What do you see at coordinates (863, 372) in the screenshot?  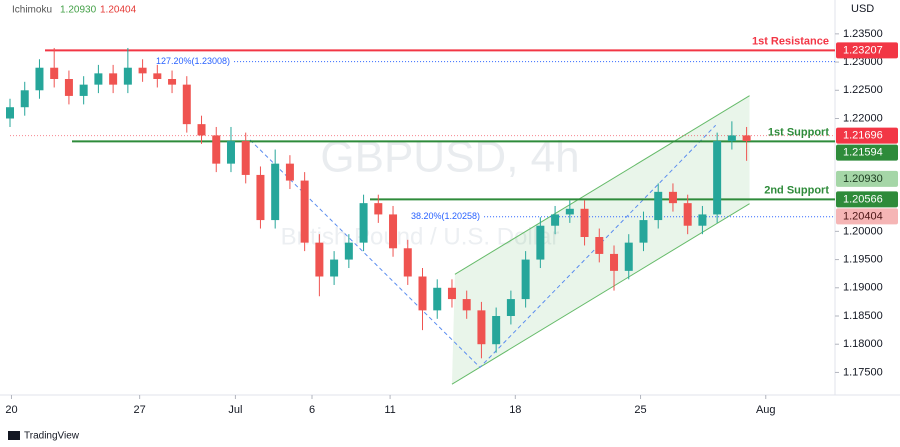 I see `y-tick-label: 1.17500` at bounding box center [863, 372].